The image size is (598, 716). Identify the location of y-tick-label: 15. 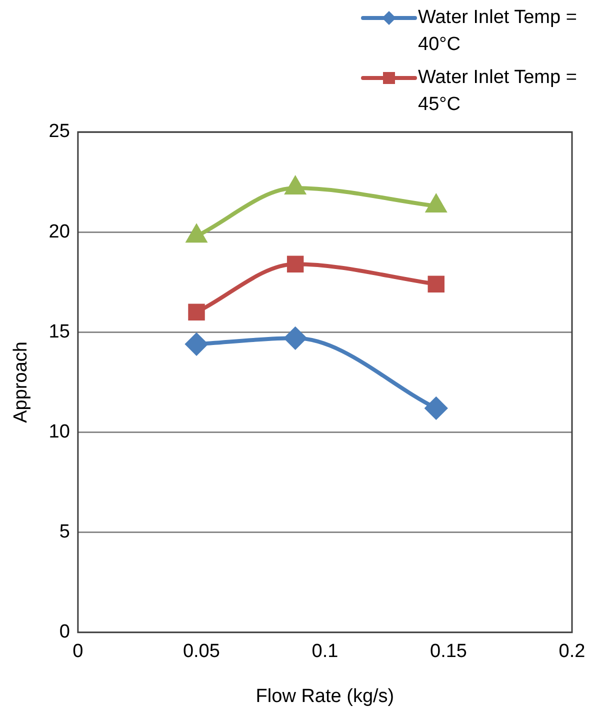
(59, 331).